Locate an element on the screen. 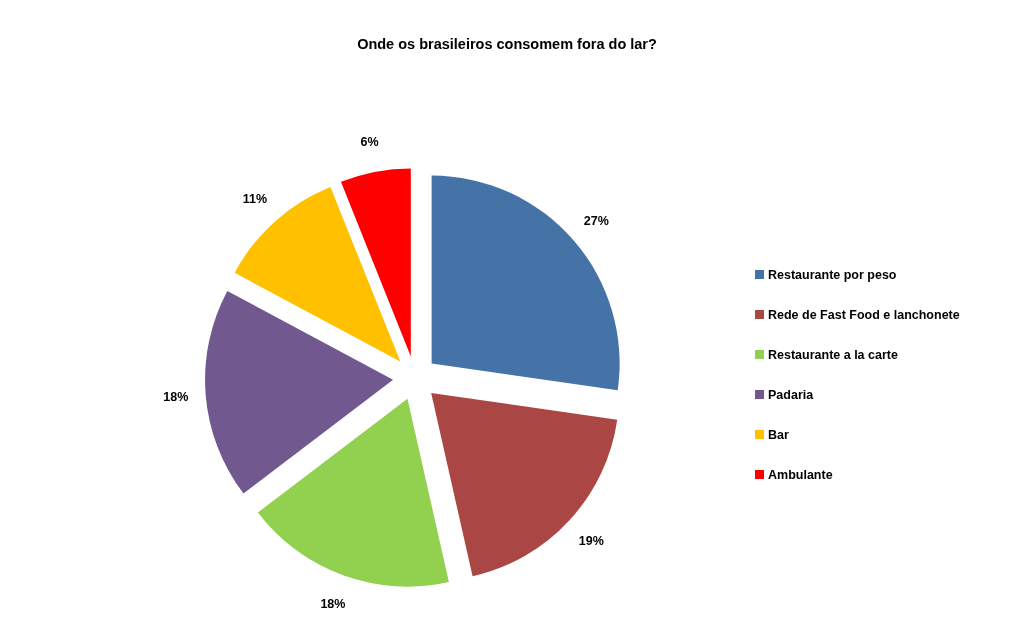 Image resolution: width=1013 pixels, height=632 pixels. data-label: 11% is located at coordinates (255, 199).